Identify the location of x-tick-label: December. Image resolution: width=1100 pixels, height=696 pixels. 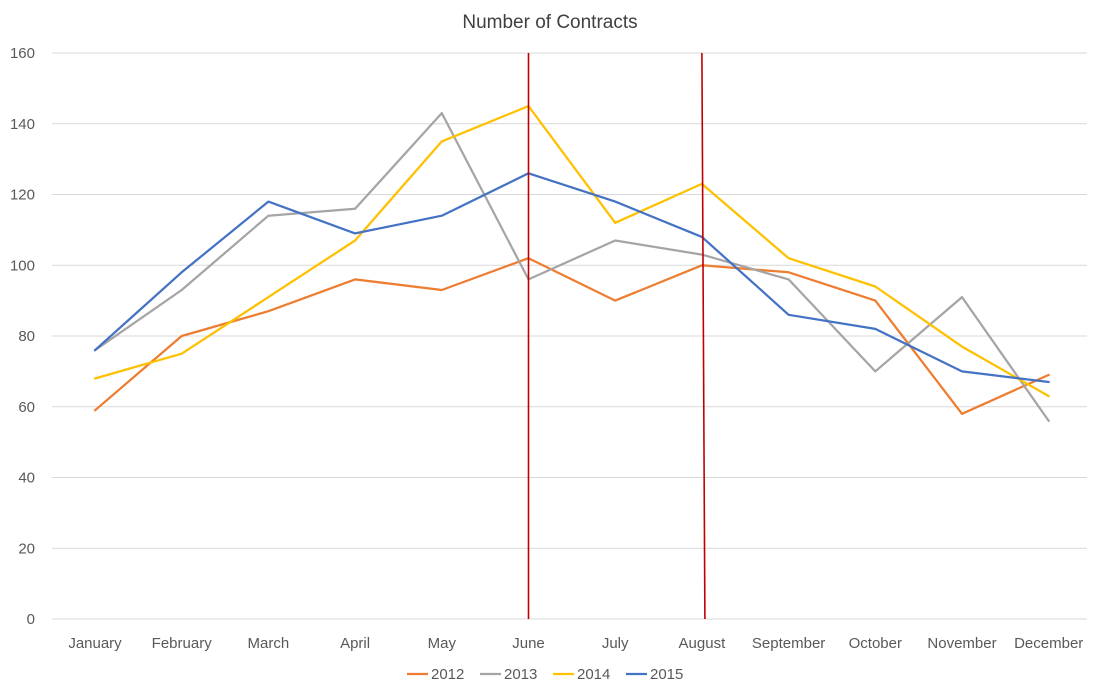
(1048, 643).